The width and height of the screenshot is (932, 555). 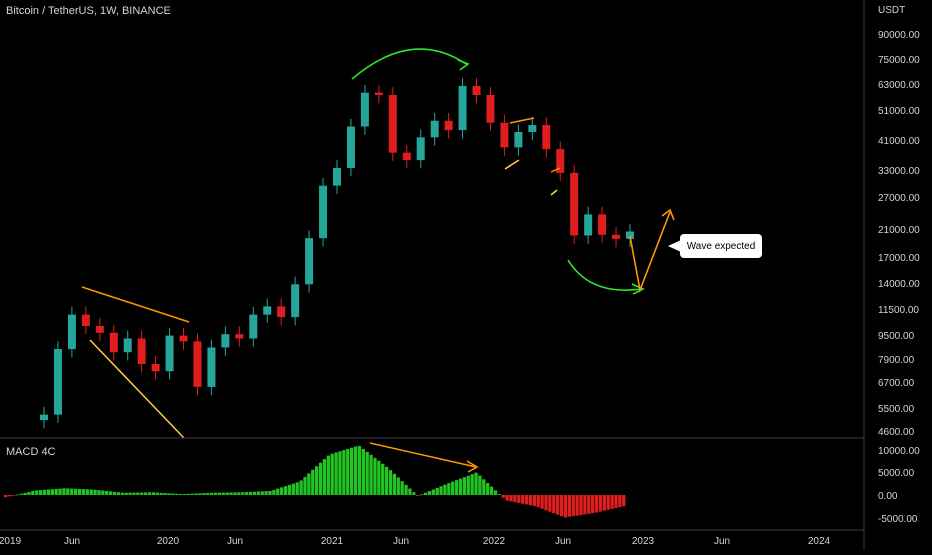 I want to click on time-tick-label: 2021, so click(x=332, y=541).